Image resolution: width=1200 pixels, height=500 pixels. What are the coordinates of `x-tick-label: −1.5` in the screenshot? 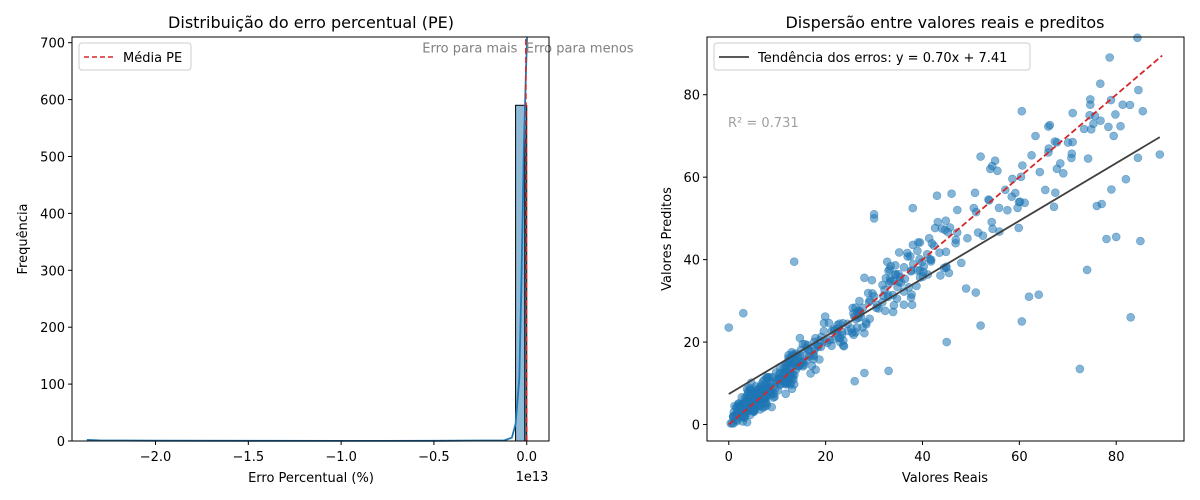 It's located at (249, 457).